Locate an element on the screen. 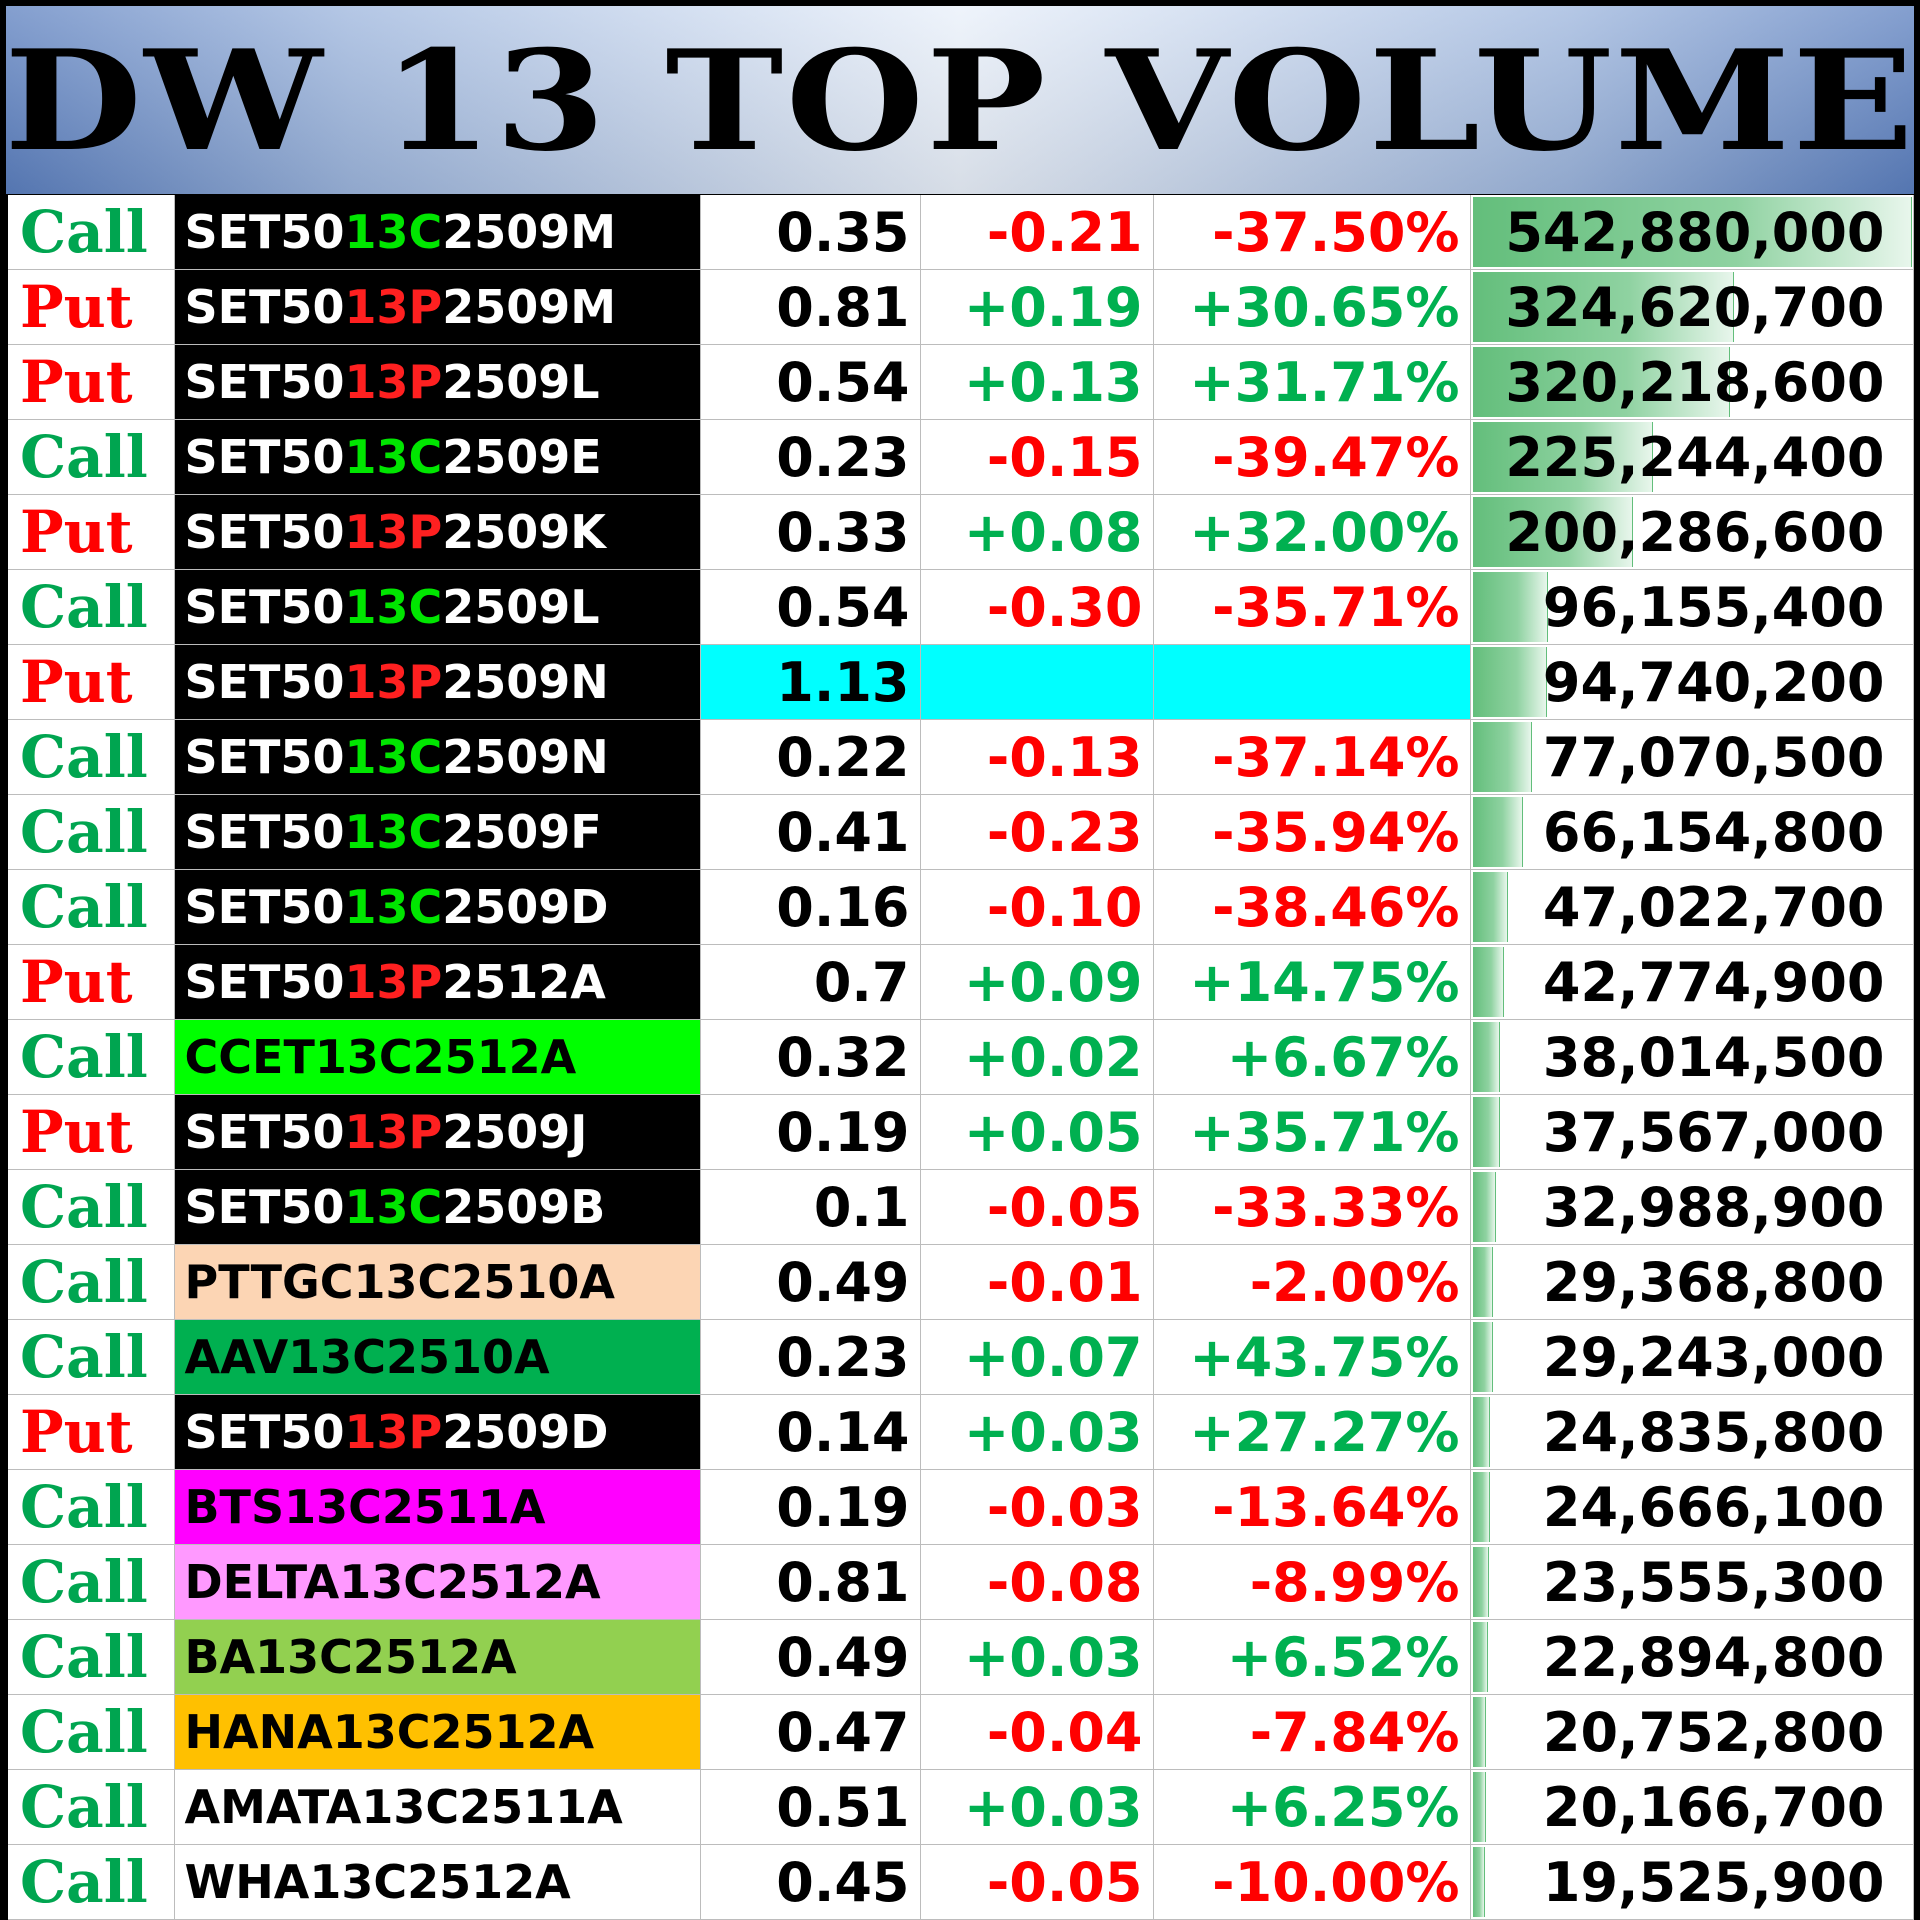 Image resolution: width=1920 pixels, height=1920 pixels. volume-value: 22,894,800 is located at coordinates (1713, 1657).